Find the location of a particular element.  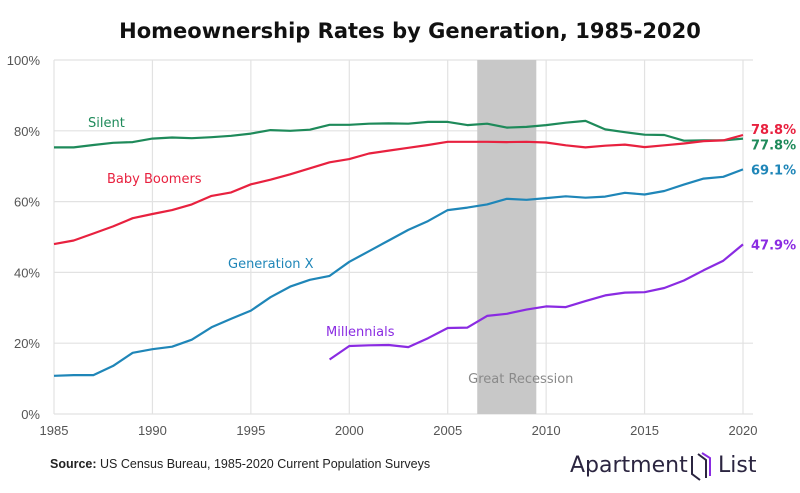

x-tick-label: 1995 is located at coordinates (250, 430).